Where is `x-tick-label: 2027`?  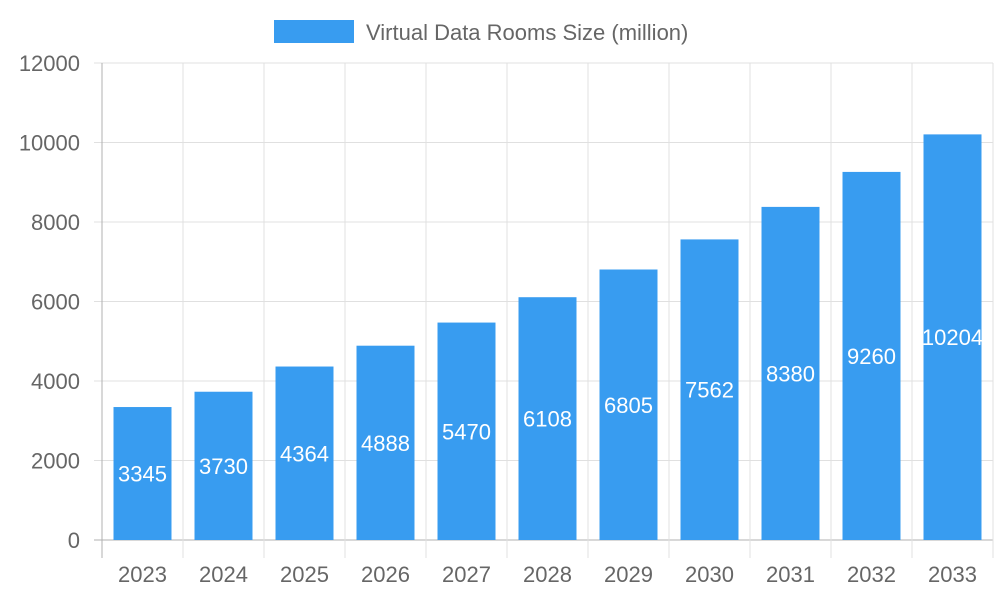 x-tick-label: 2027 is located at coordinates (466, 574).